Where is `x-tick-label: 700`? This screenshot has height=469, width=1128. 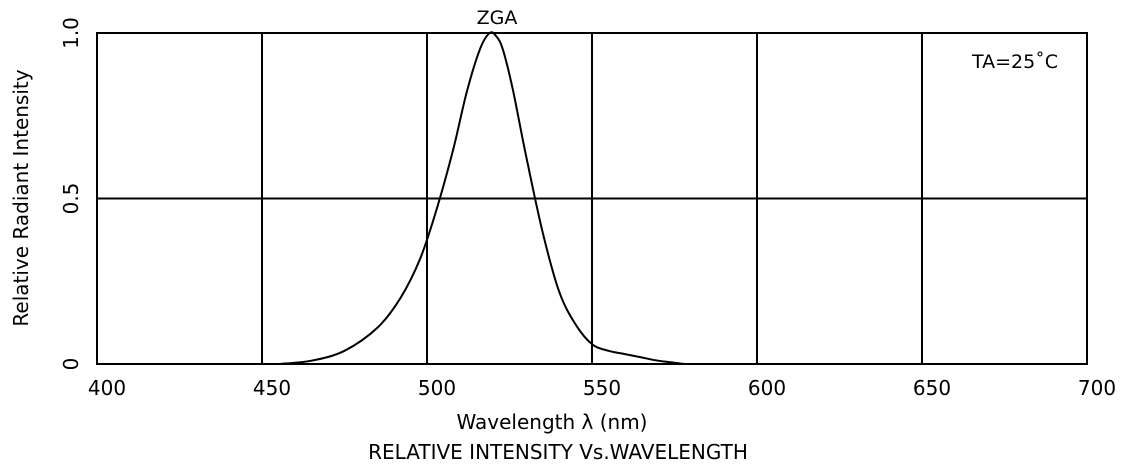 x-tick-label: 700 is located at coordinates (1097, 388).